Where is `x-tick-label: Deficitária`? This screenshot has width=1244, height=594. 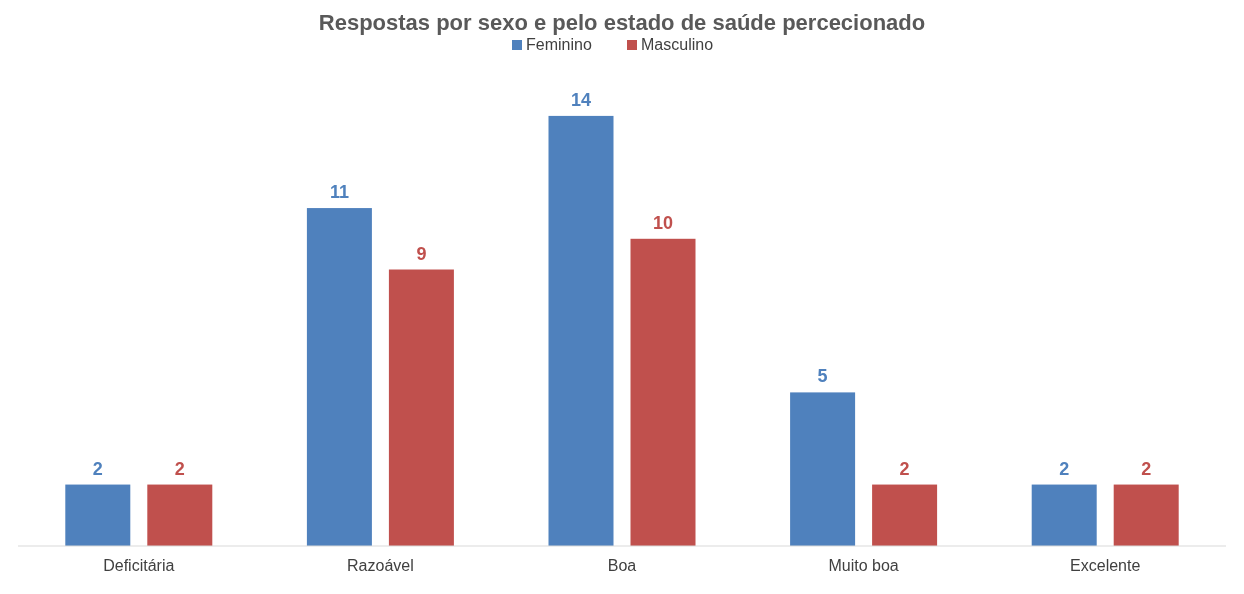 x-tick-label: Deficitária is located at coordinates (139, 565).